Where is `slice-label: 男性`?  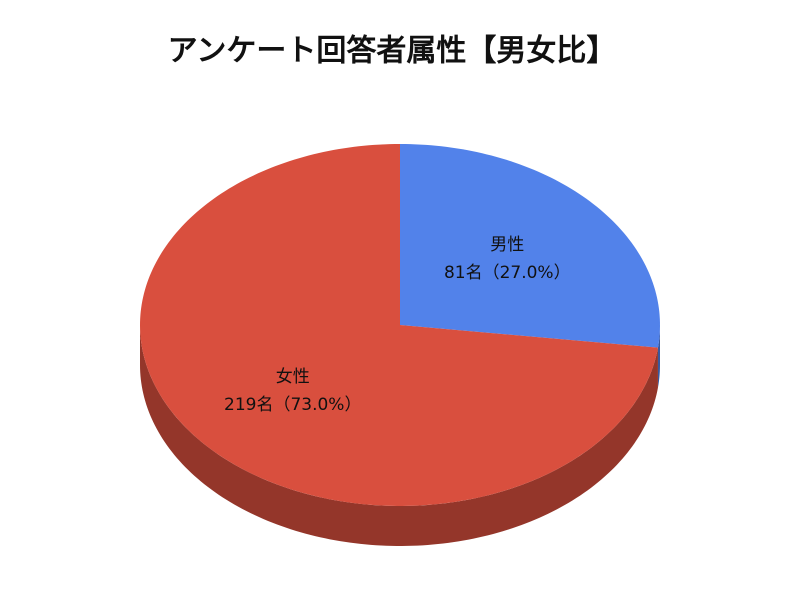 slice-label: 男性 is located at coordinates (507, 245).